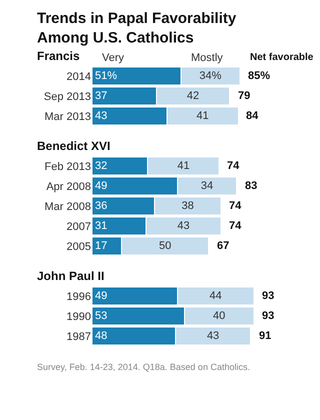  Describe the element at coordinates (244, 96) in the screenshot. I see `total-label: 79` at that location.